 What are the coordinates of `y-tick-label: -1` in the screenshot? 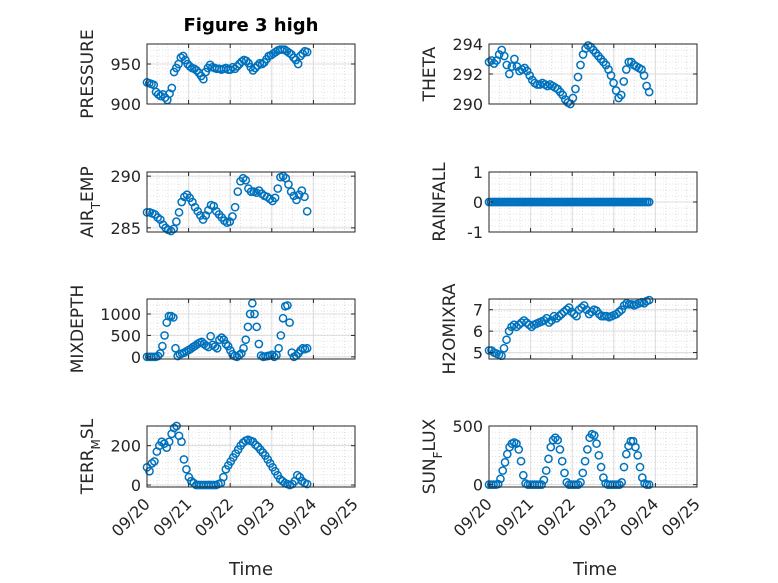 It's located at (475, 232).